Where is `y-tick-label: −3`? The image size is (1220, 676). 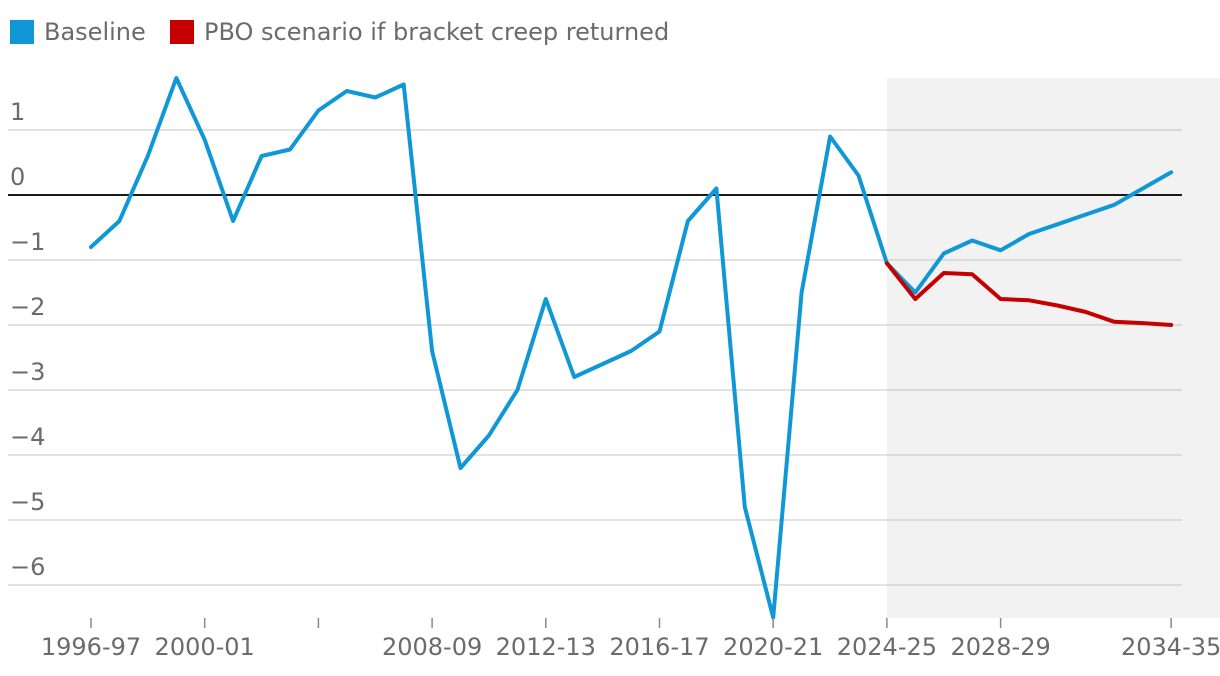 y-tick-label: −3 is located at coordinates (27, 372).